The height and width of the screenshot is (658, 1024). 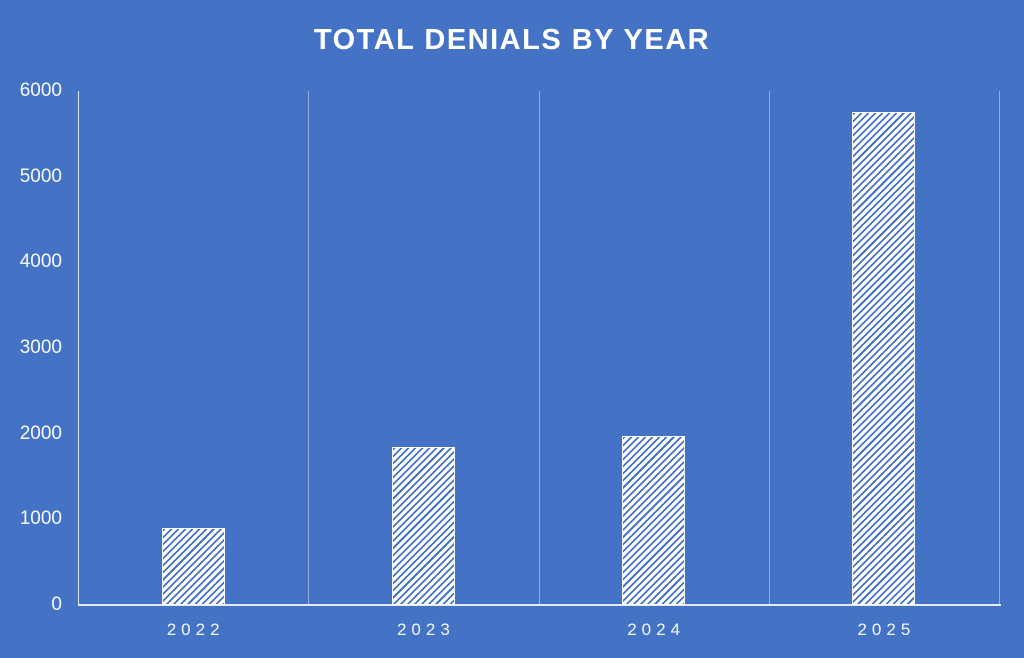 I want to click on chart-title: TOTAL DENIALS BY YEAR, so click(x=512, y=40).